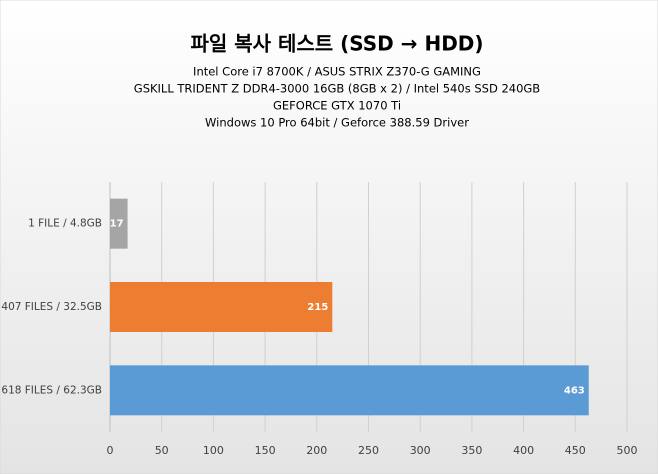  What do you see at coordinates (316, 450) in the screenshot?
I see `x-tick-label: 200` at bounding box center [316, 450].